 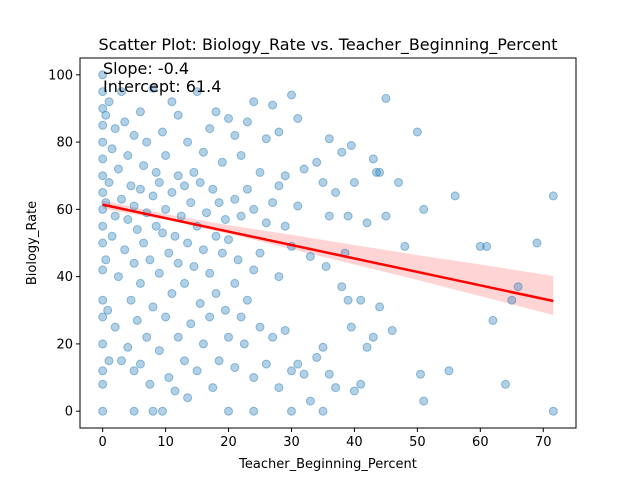 I want to click on x-tick-label: 30, so click(x=291, y=442).